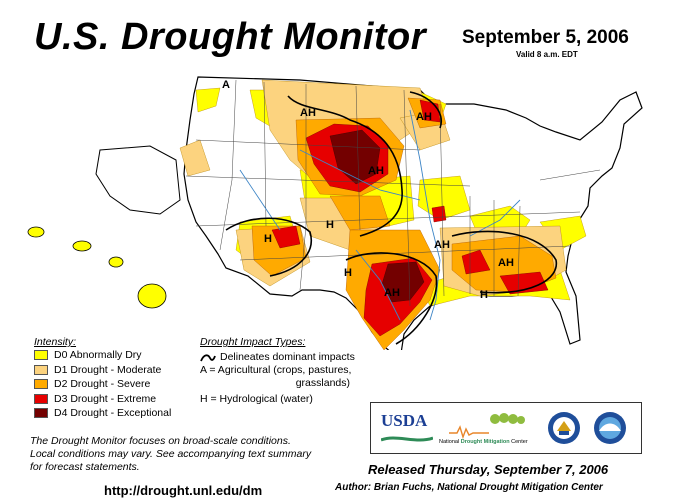 The width and height of the screenshot is (675, 503). I want to click on intensity-title: Intensity:, so click(55, 342).